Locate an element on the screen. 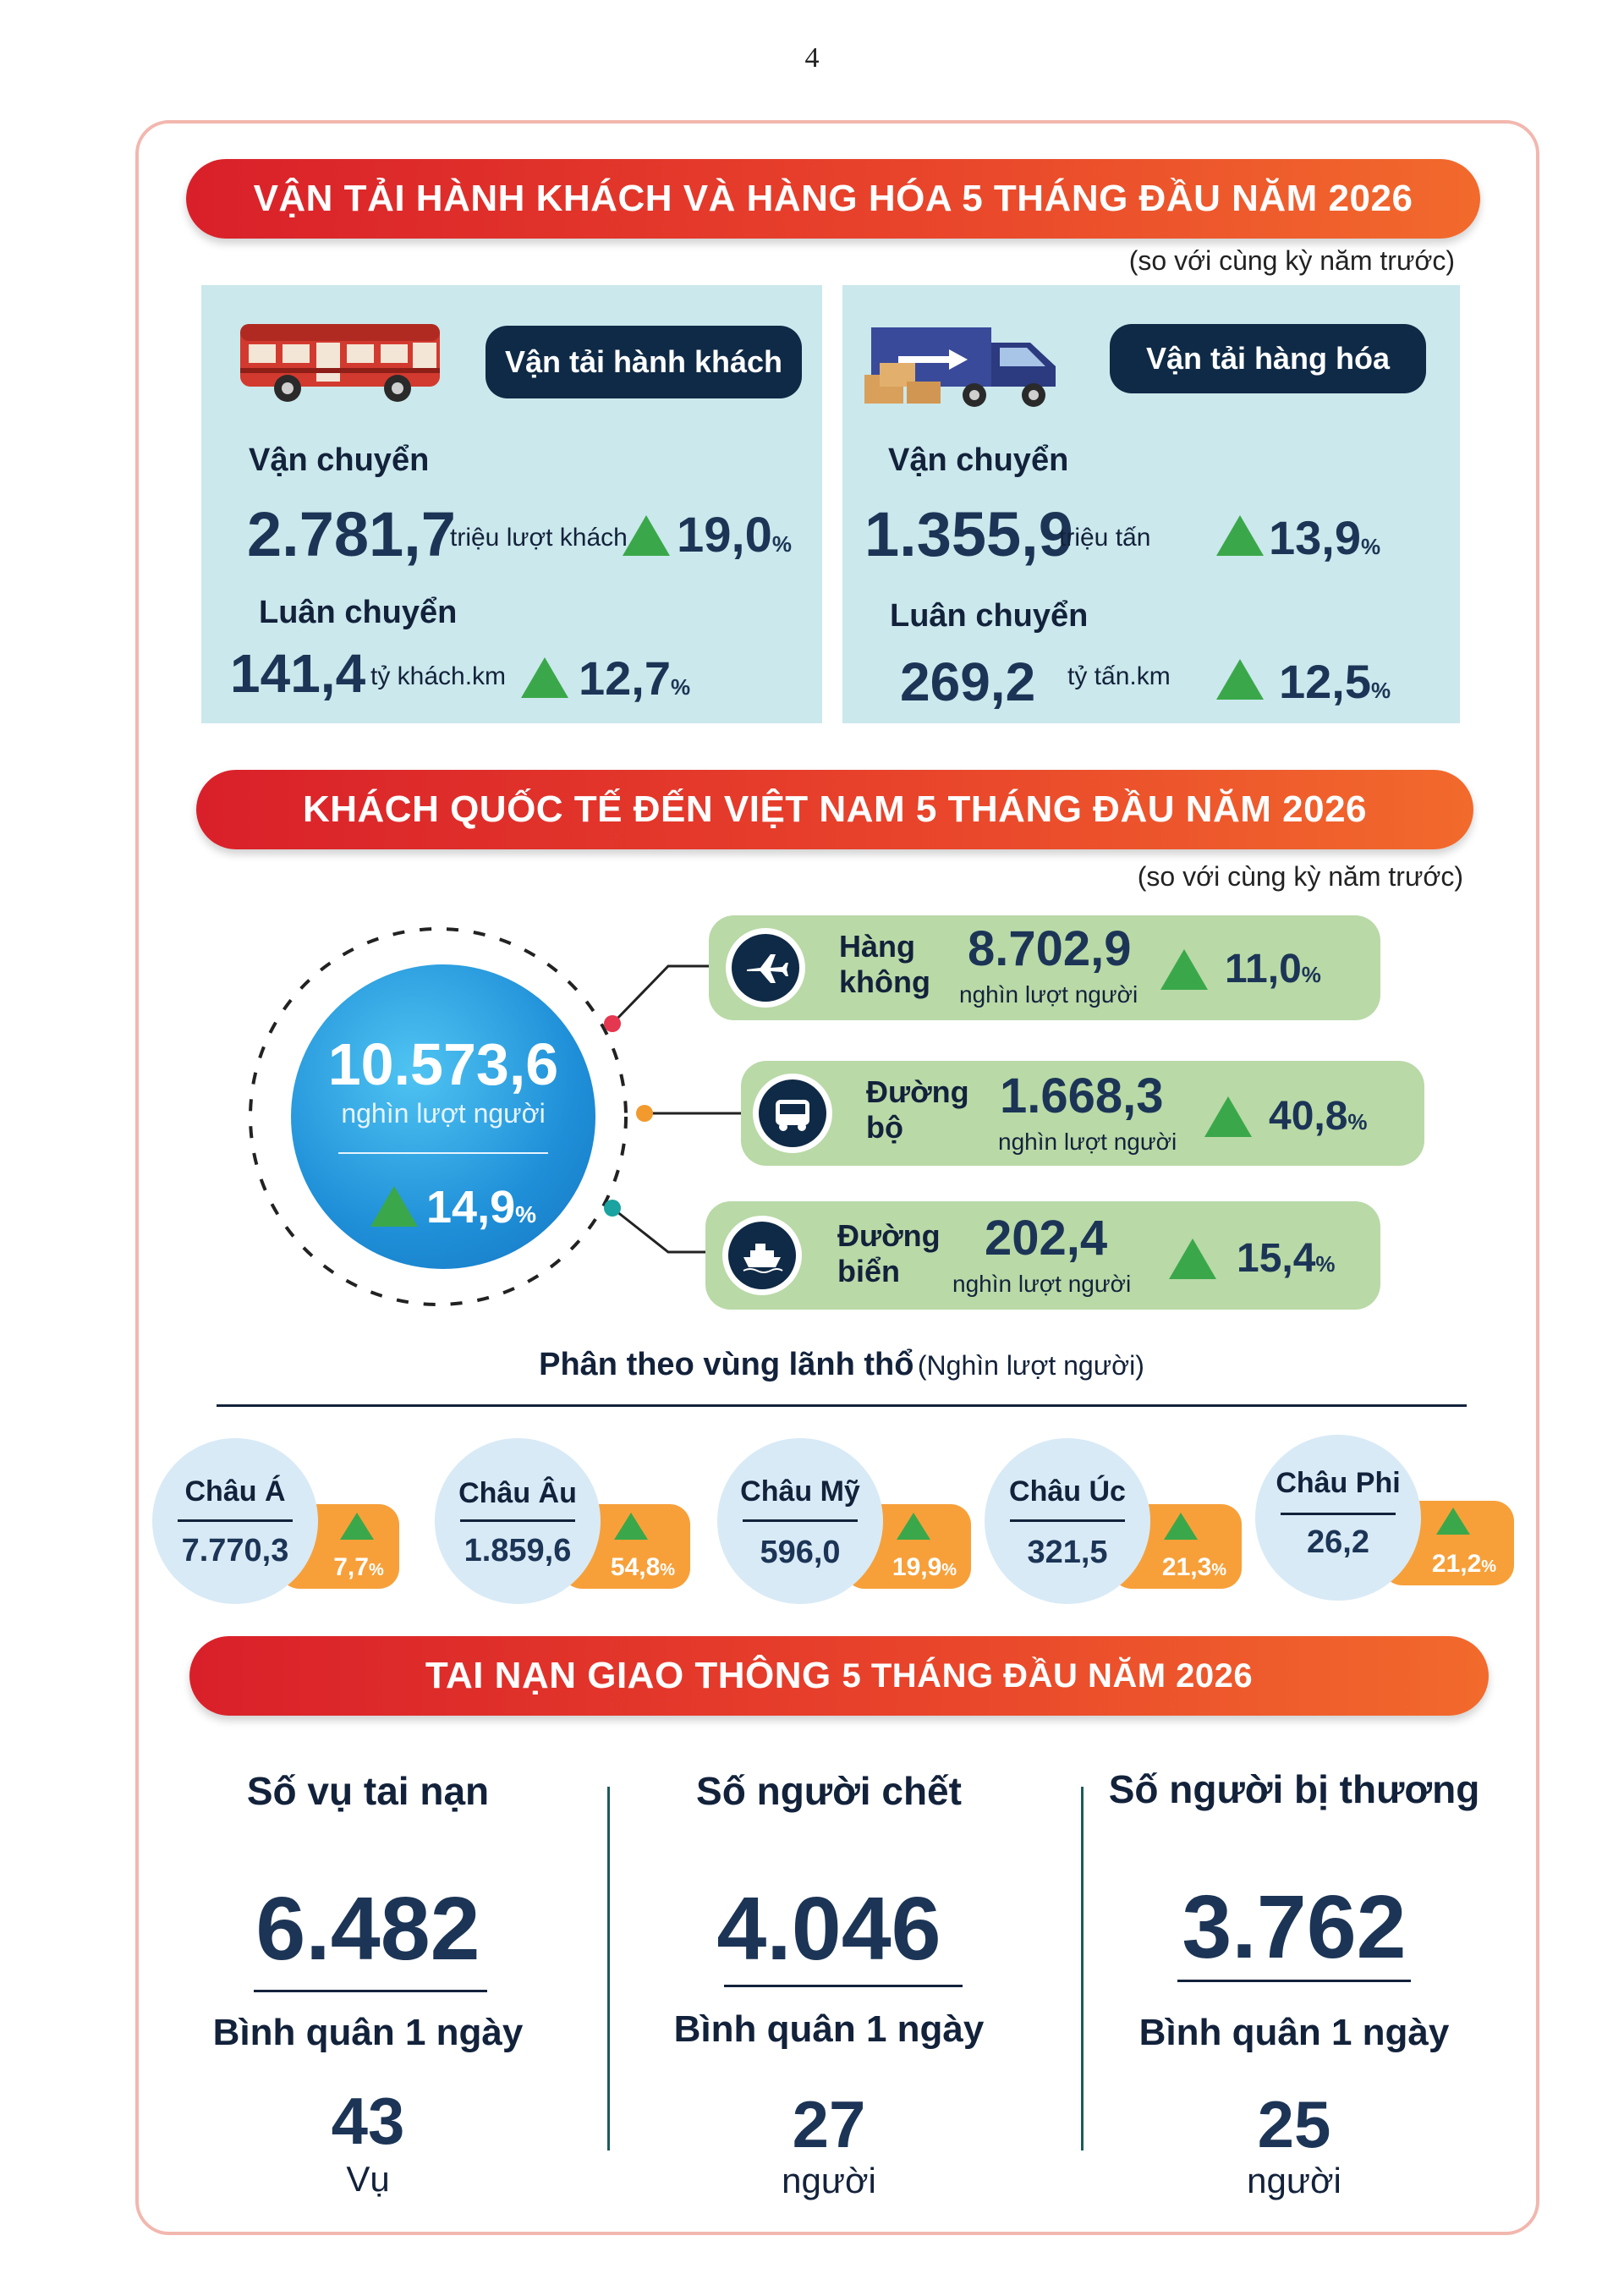 The height and width of the screenshot is (2296, 1624). region-heading-title: Phân theo vùng lãnh thổ is located at coordinates (726, 1364).